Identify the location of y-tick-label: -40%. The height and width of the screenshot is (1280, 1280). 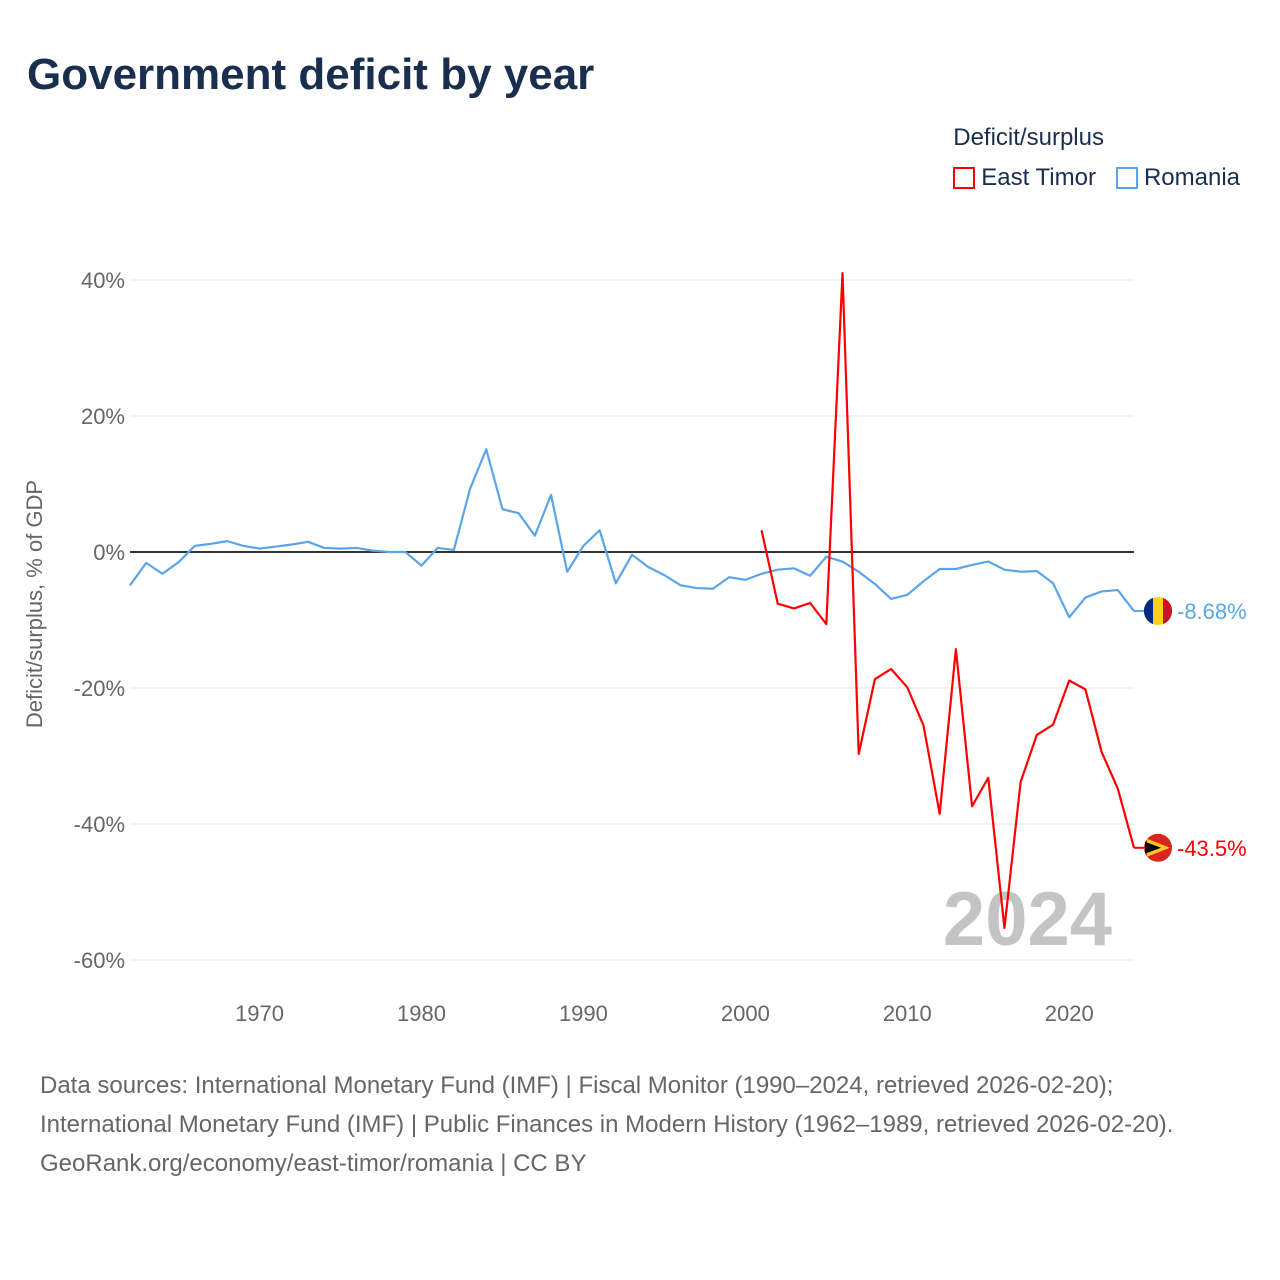
(99, 824).